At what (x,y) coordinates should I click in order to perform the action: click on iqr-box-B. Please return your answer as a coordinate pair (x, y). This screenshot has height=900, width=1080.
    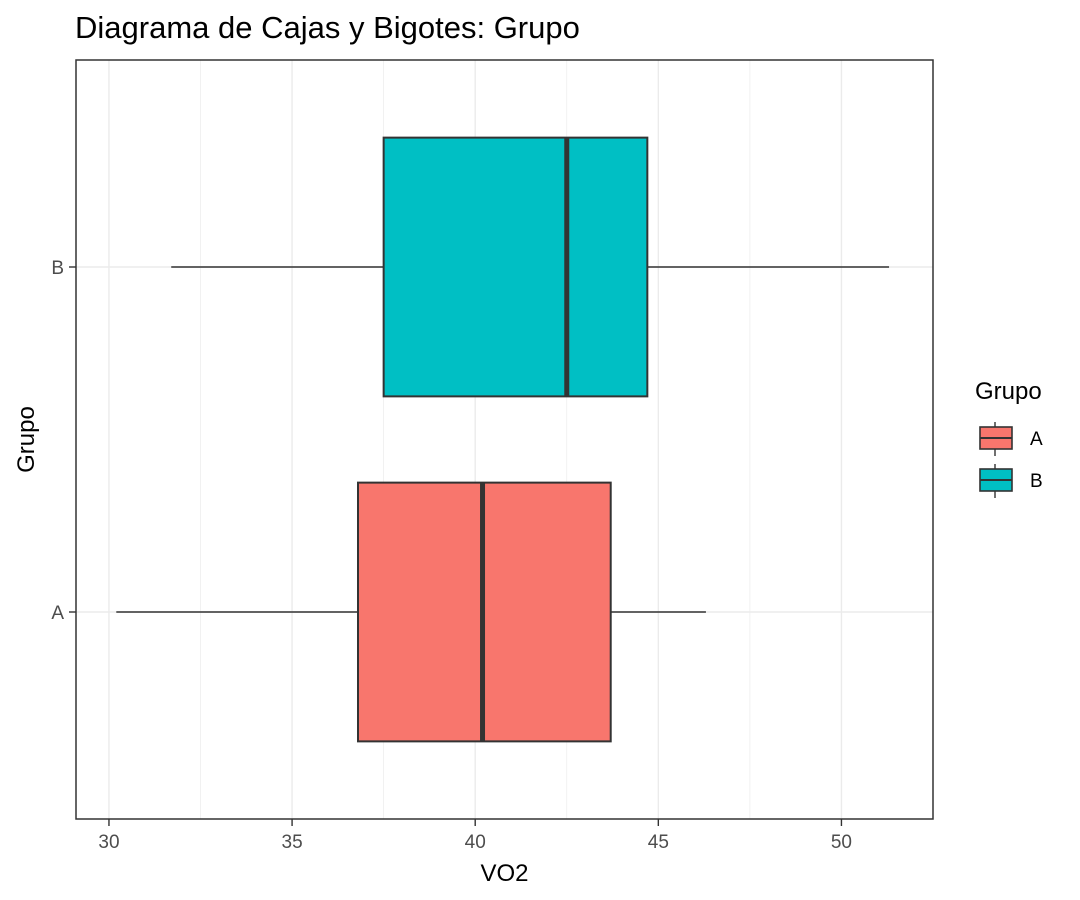
    Looking at the image, I should click on (515, 267).